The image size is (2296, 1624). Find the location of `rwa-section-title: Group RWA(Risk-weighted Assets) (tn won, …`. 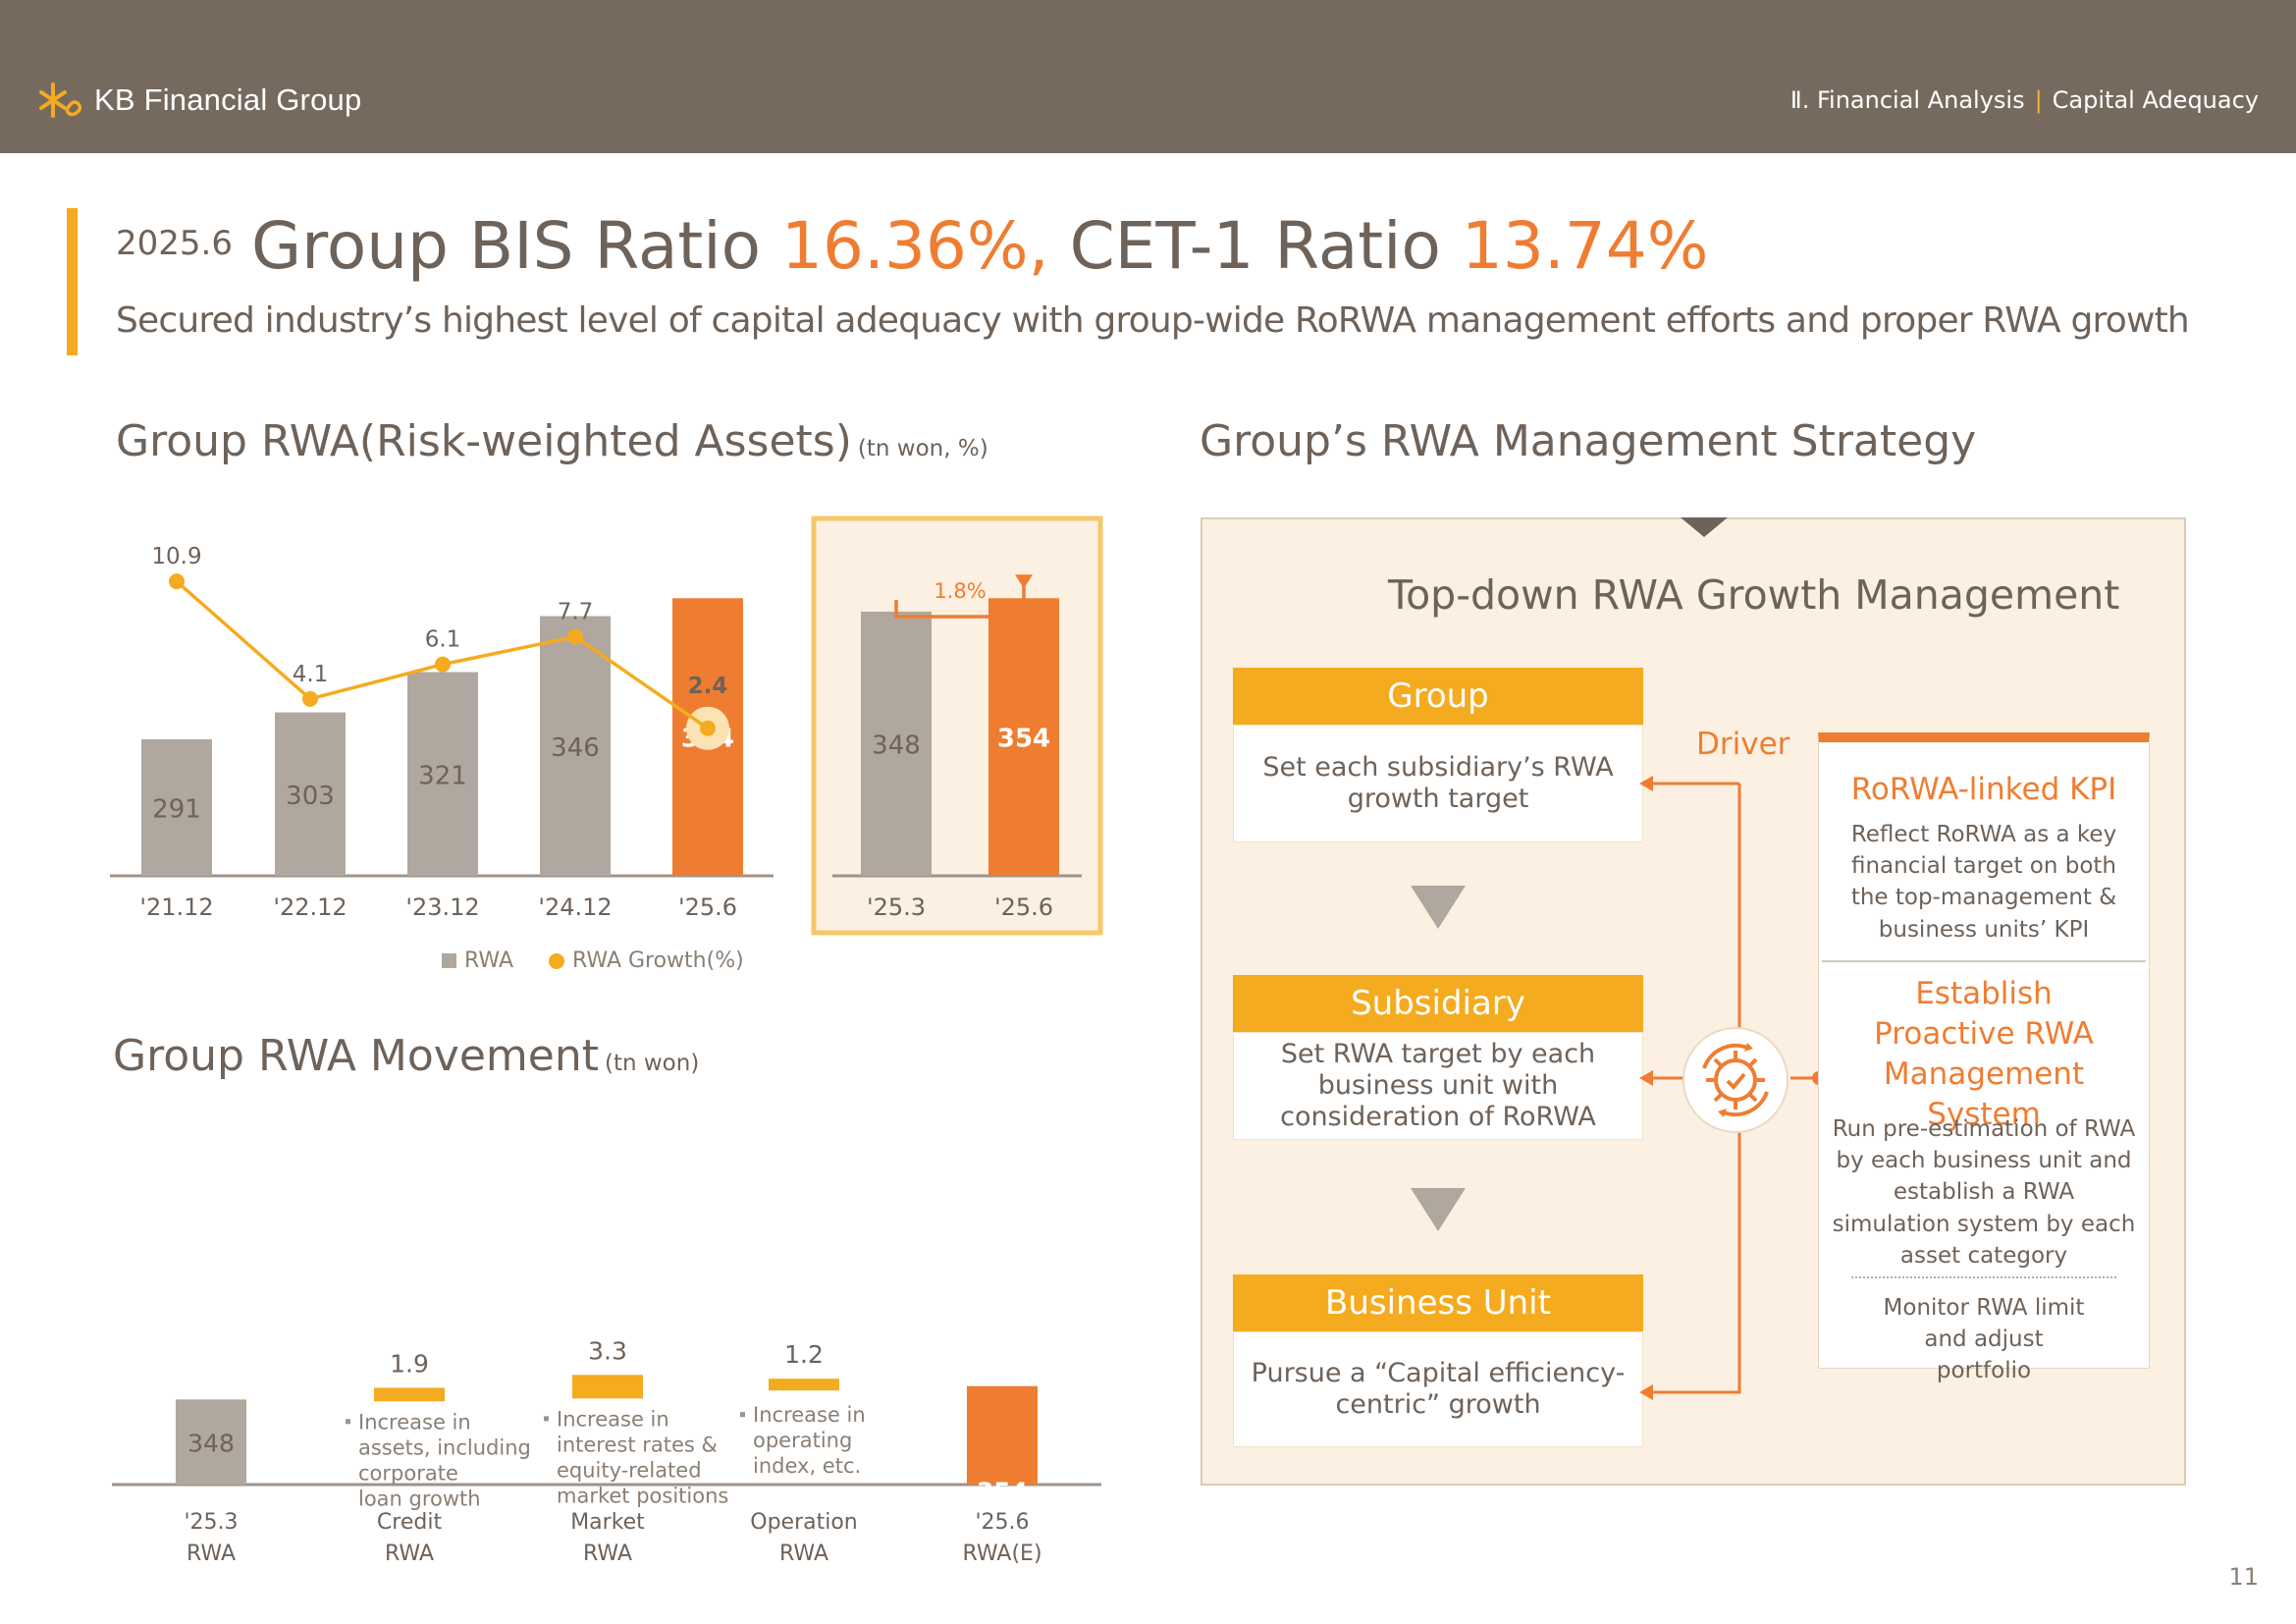

rwa-section-title: Group RWA(Risk-weighted Assets) (tn won, … is located at coordinates (552, 441).